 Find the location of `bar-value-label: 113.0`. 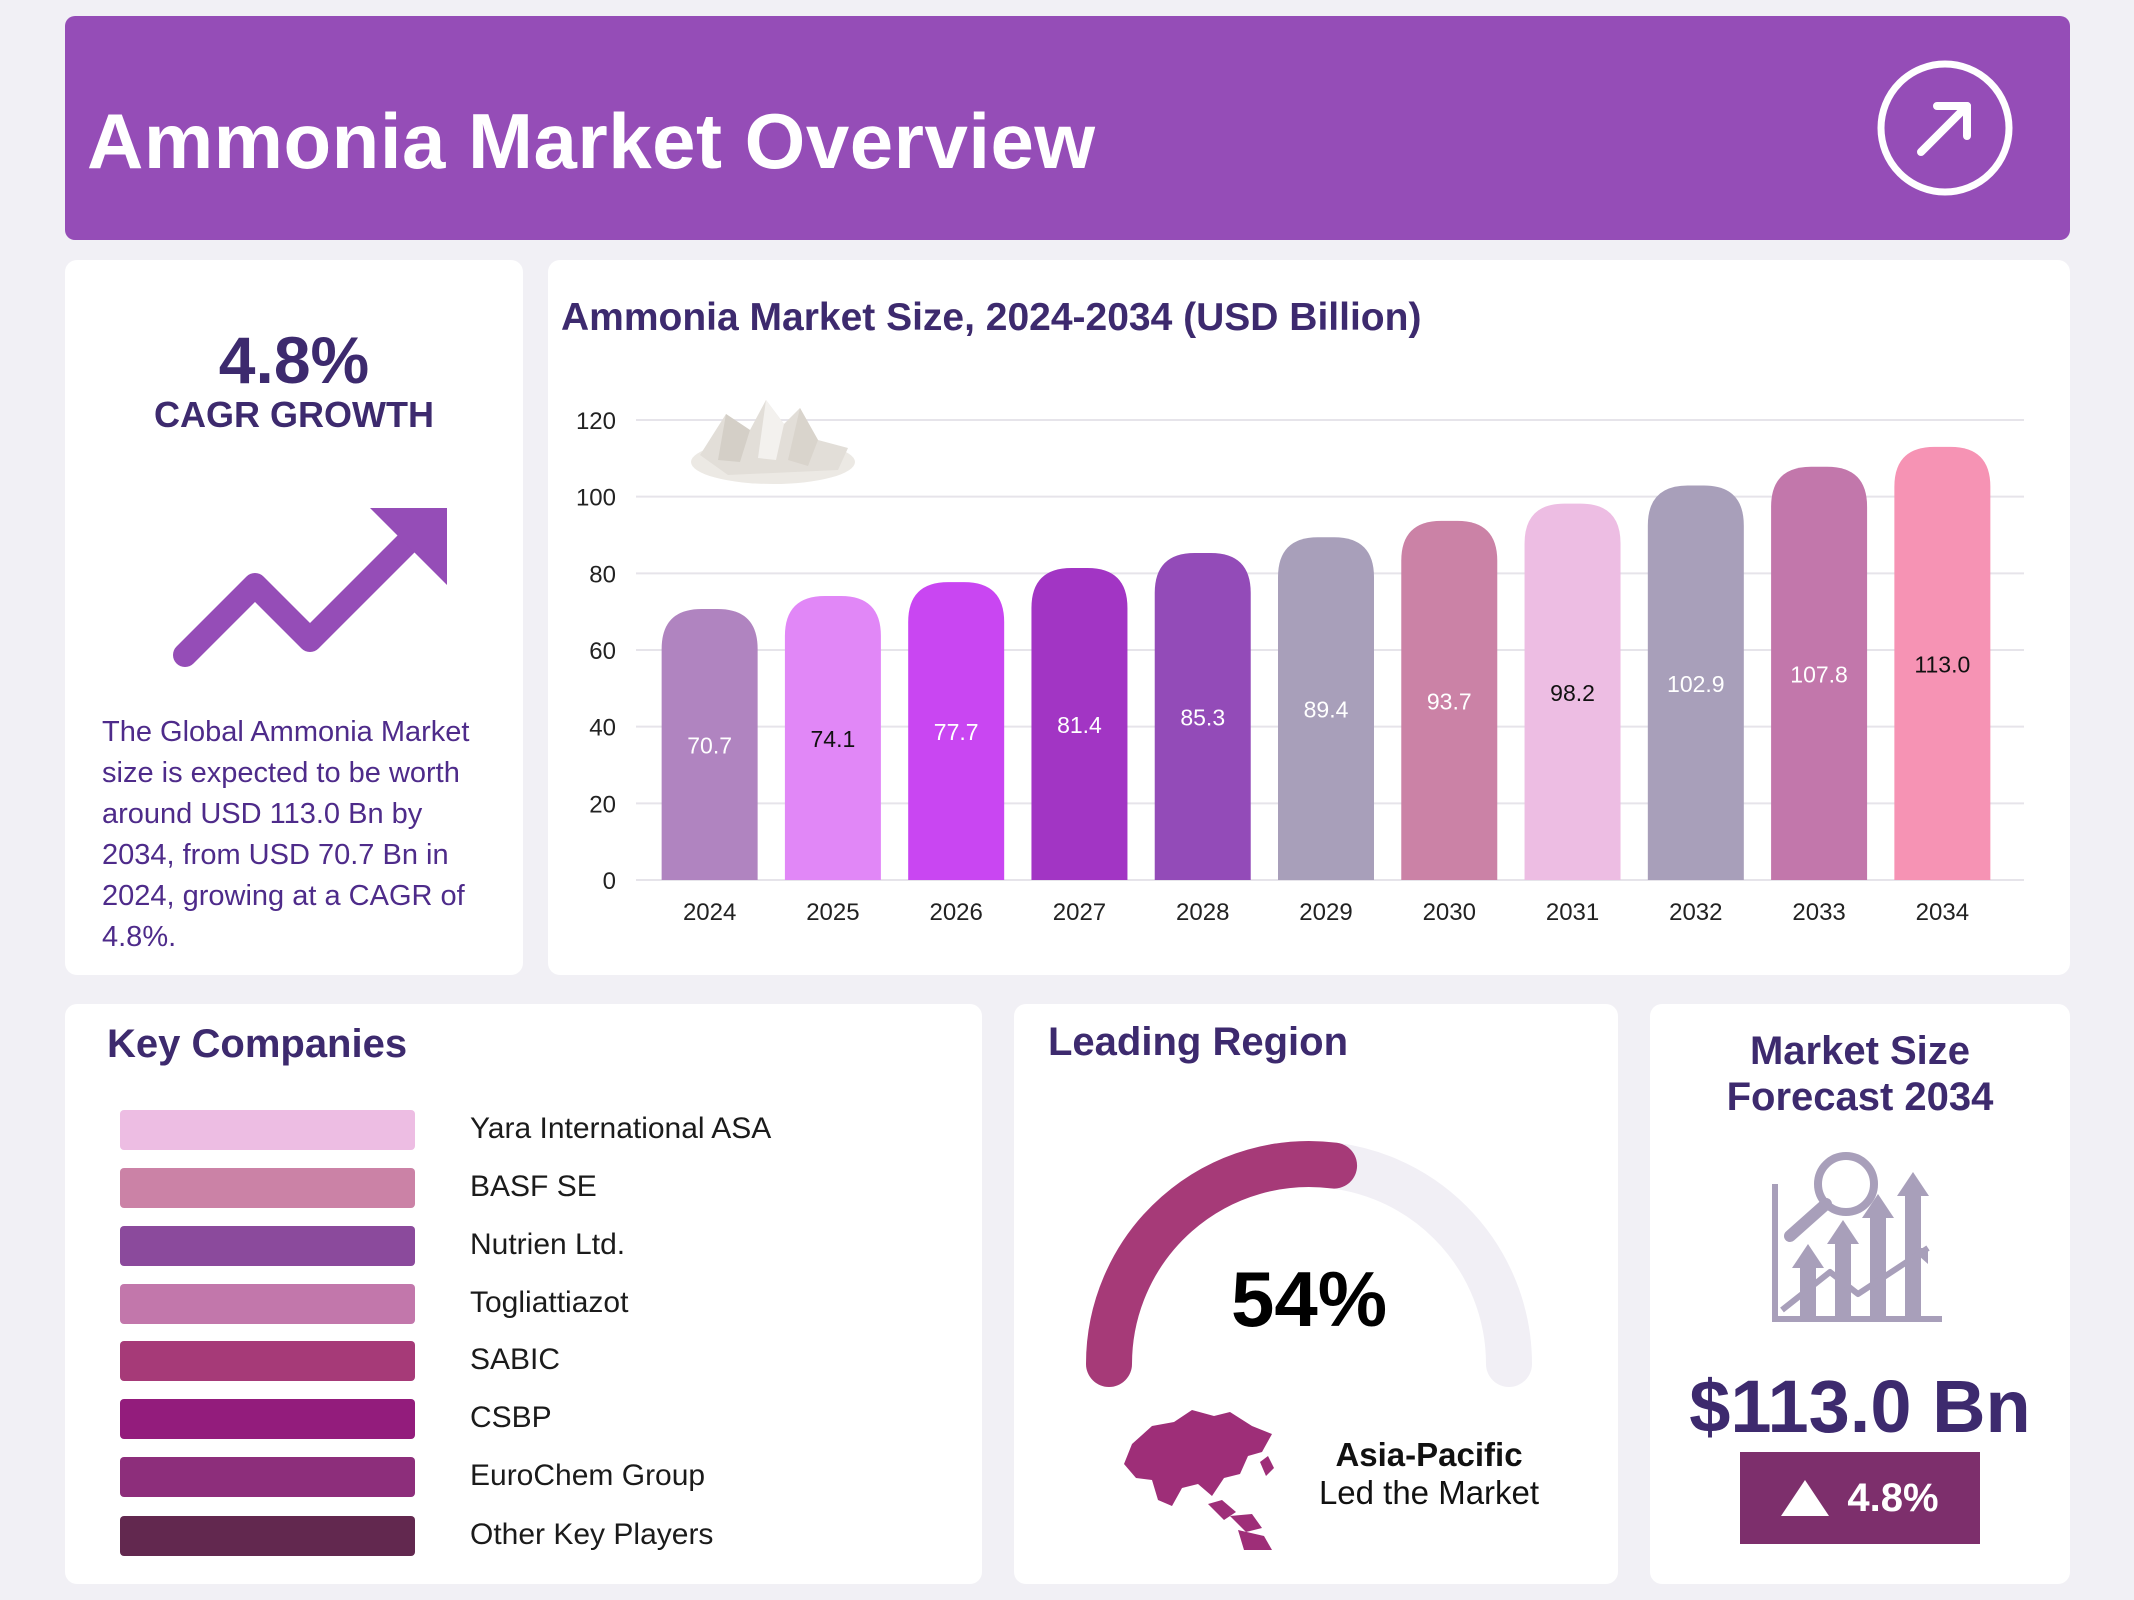

bar-value-label: 113.0 is located at coordinates (1942, 664).